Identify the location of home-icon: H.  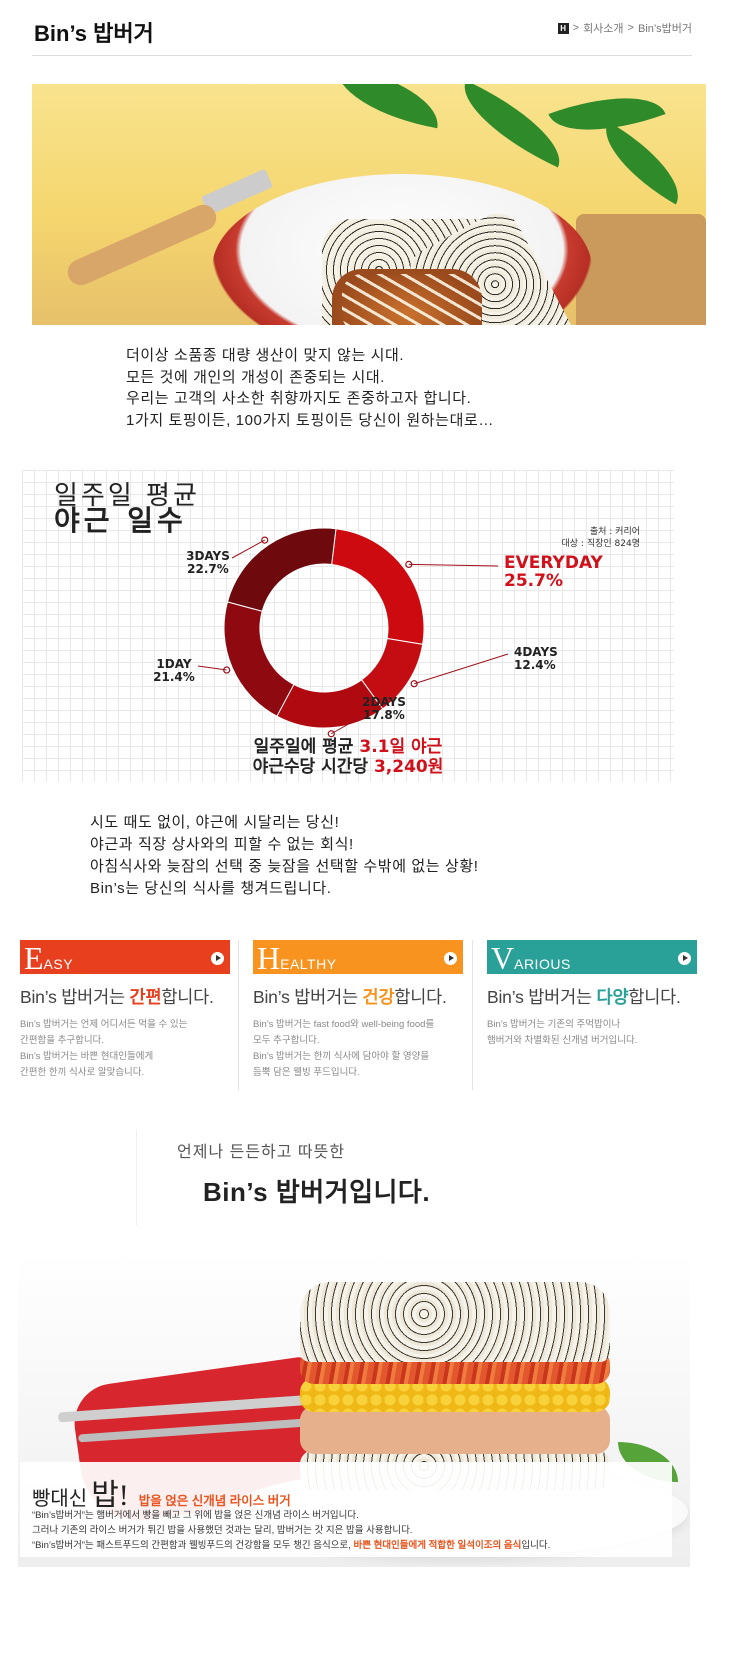
(563, 28).